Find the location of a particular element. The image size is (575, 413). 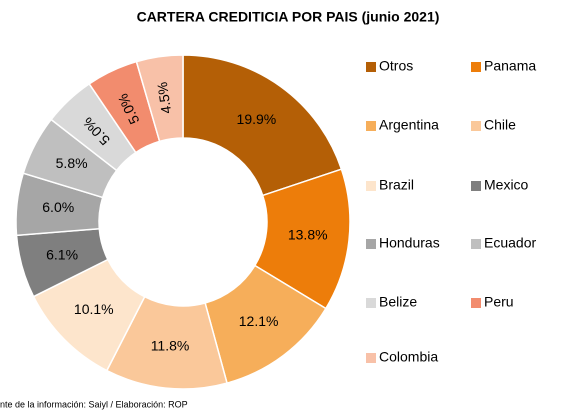

legend-label: Mexico is located at coordinates (506, 185).